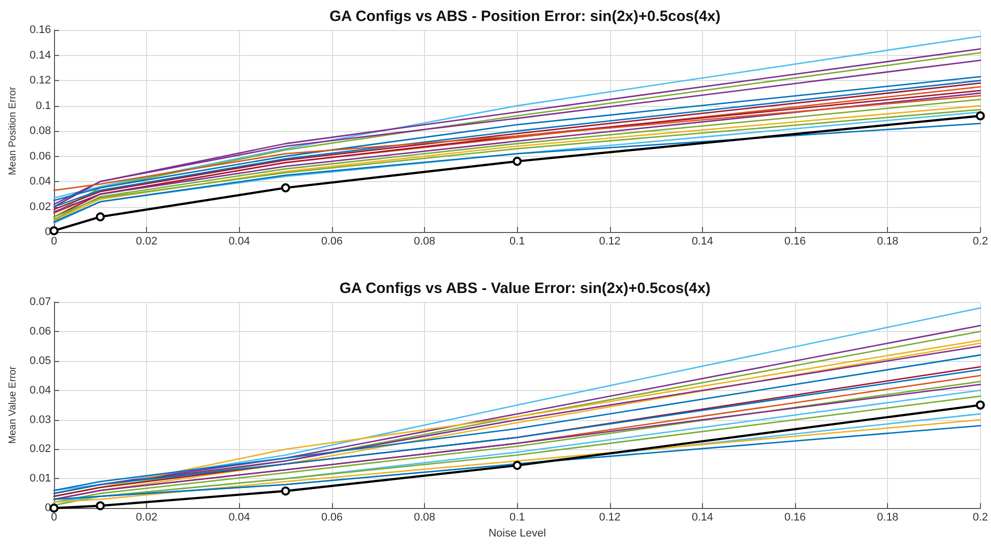  Describe the element at coordinates (40, 420) in the screenshot. I see `y-tick-label: 0.03` at that location.